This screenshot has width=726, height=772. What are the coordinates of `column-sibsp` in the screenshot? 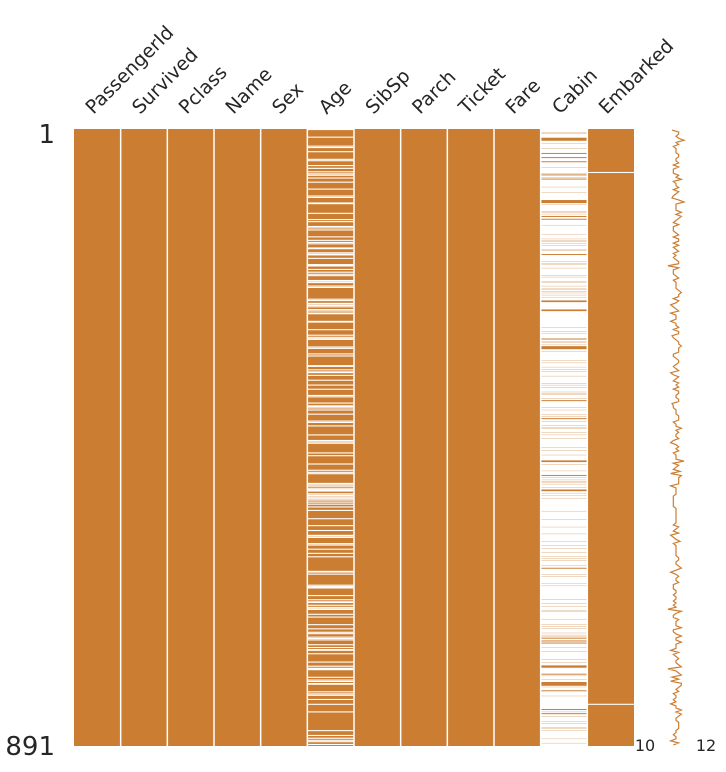 It's located at (377, 437).